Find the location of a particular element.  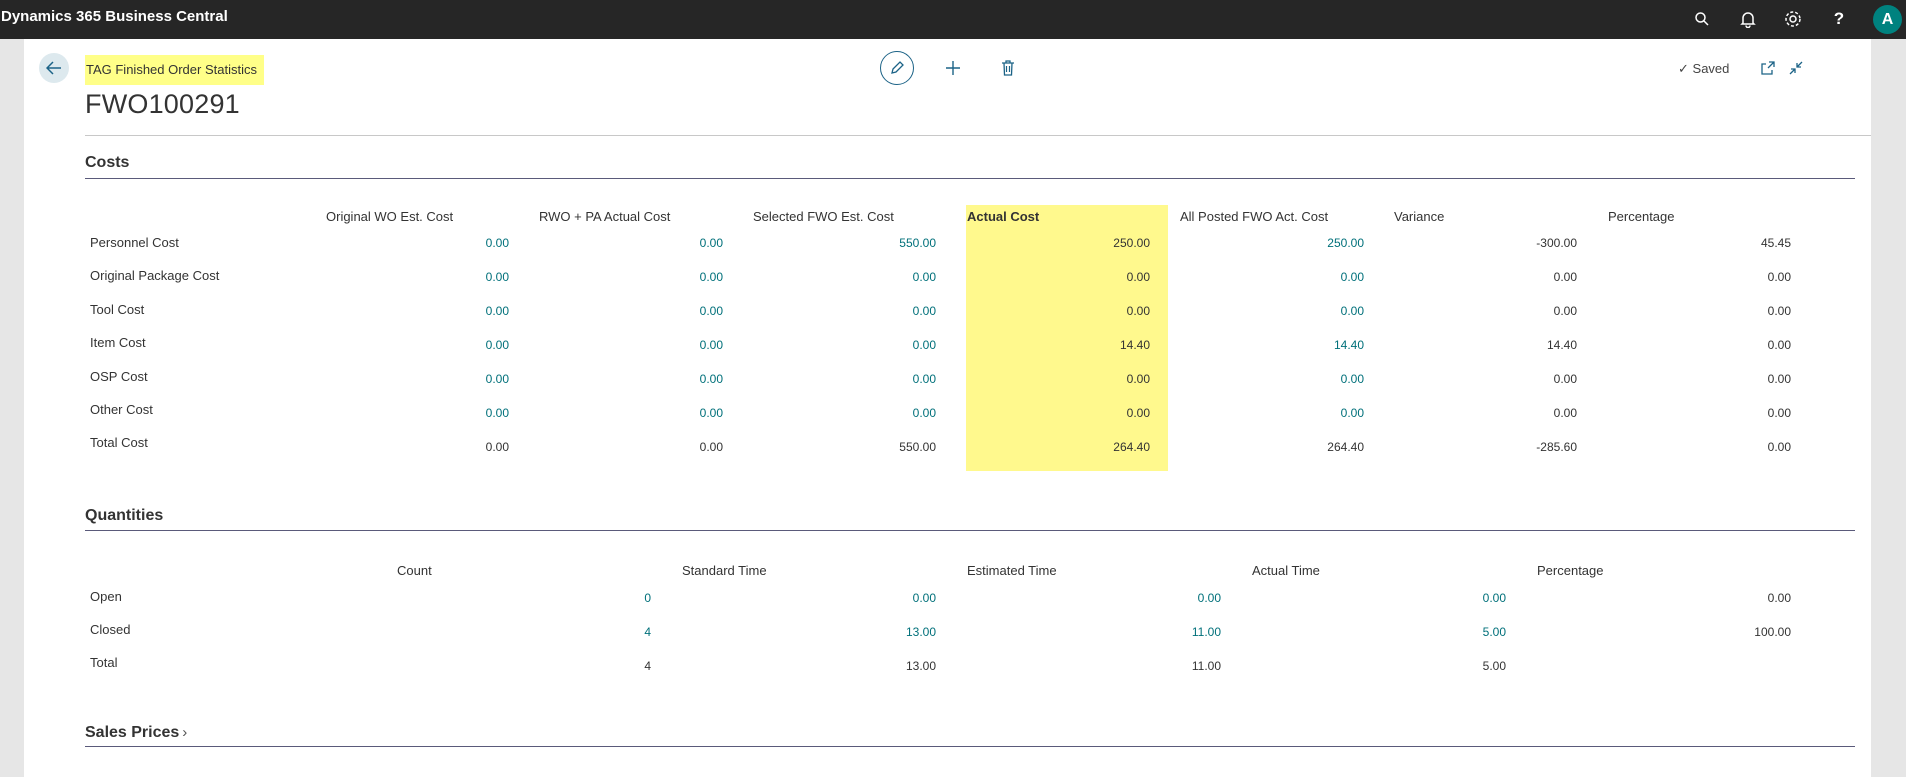

total-actual-time: 5.00 is located at coordinates (1494, 666).